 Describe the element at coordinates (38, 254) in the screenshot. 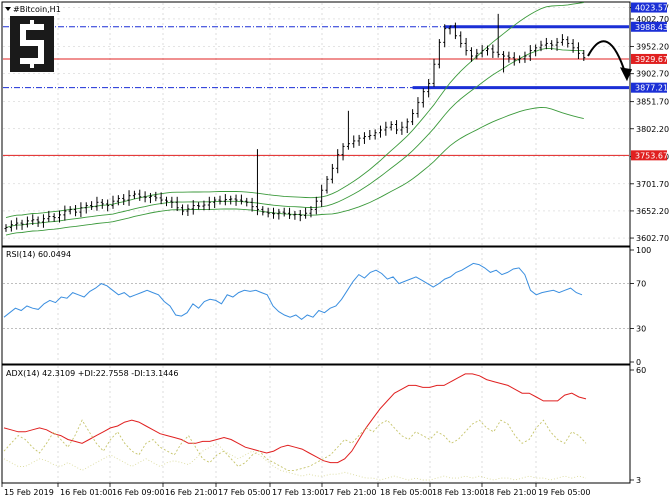

I see `rsi-title: RSI(14) 60.0494` at that location.